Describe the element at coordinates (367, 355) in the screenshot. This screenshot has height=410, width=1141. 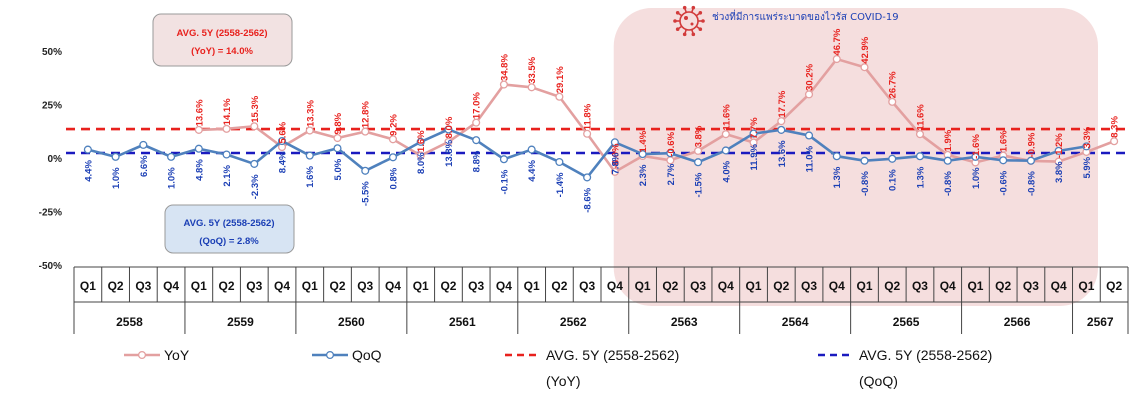
I see `legend-qoq-label: QoQ` at that location.